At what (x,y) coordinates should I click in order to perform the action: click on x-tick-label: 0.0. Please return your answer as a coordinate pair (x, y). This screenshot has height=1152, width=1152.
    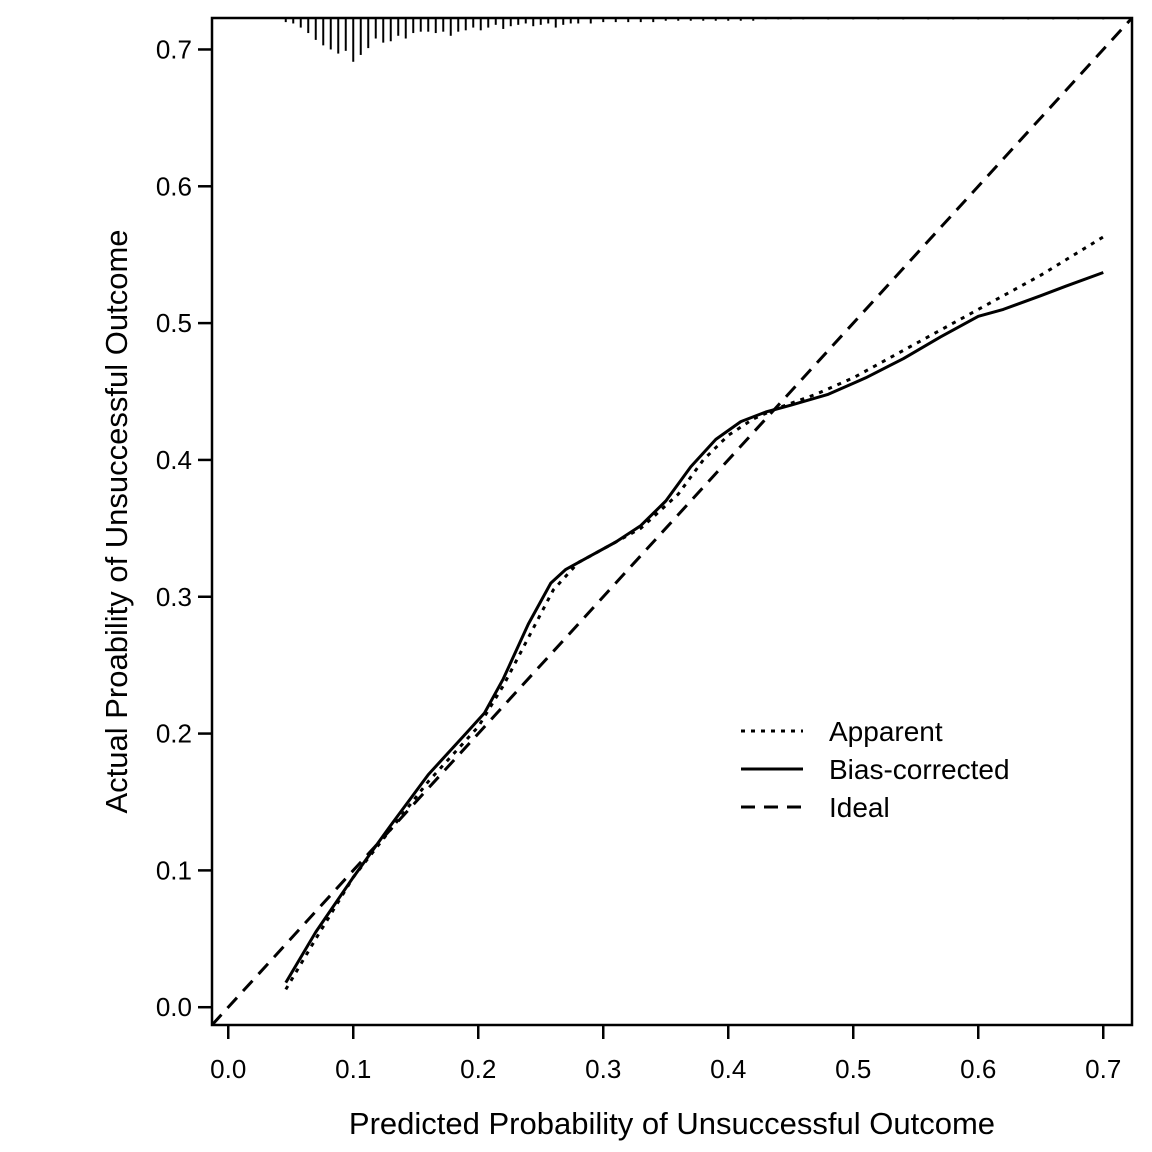
    Looking at the image, I should click on (228, 1069).